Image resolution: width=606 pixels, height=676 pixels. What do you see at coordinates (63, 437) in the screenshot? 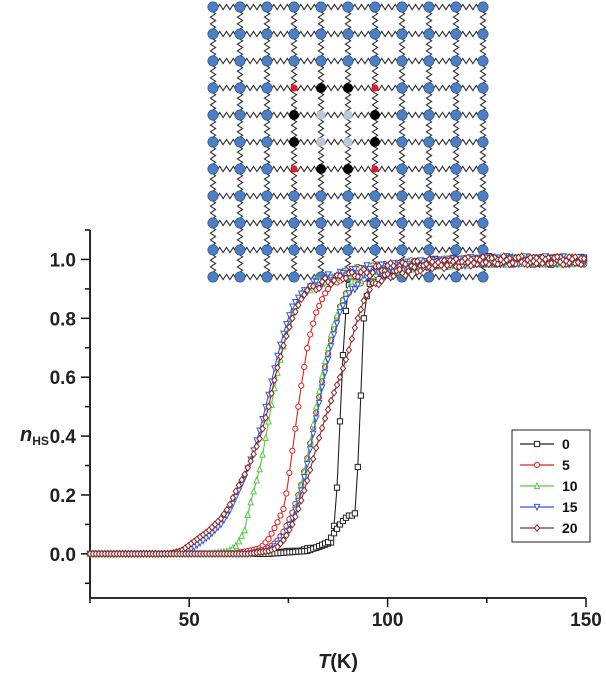
I see `y-tick-label: 0.4` at bounding box center [63, 437].